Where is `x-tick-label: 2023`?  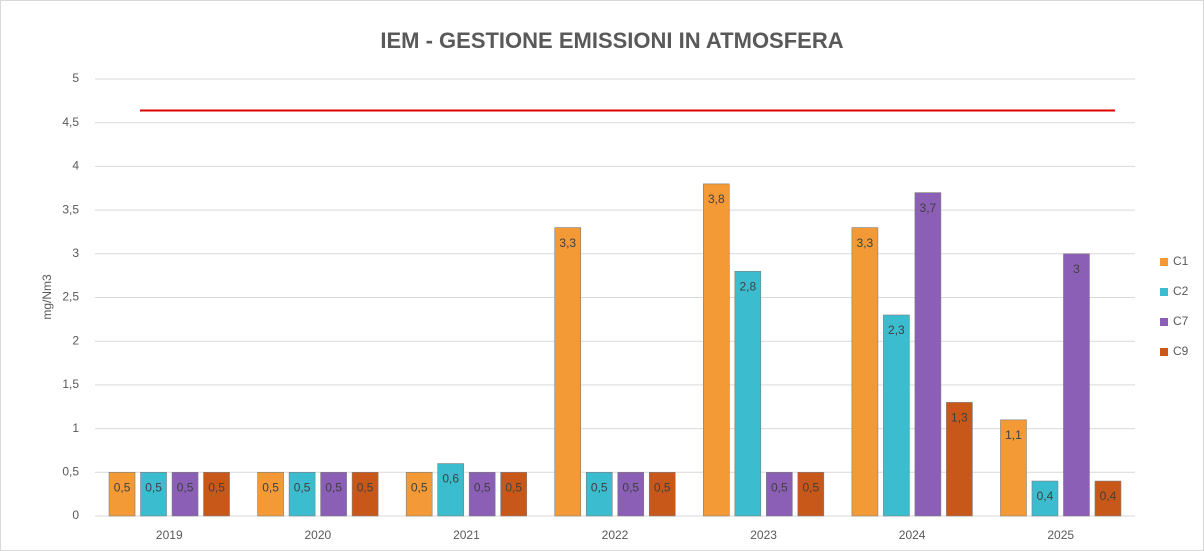
x-tick-label: 2023 is located at coordinates (763, 535).